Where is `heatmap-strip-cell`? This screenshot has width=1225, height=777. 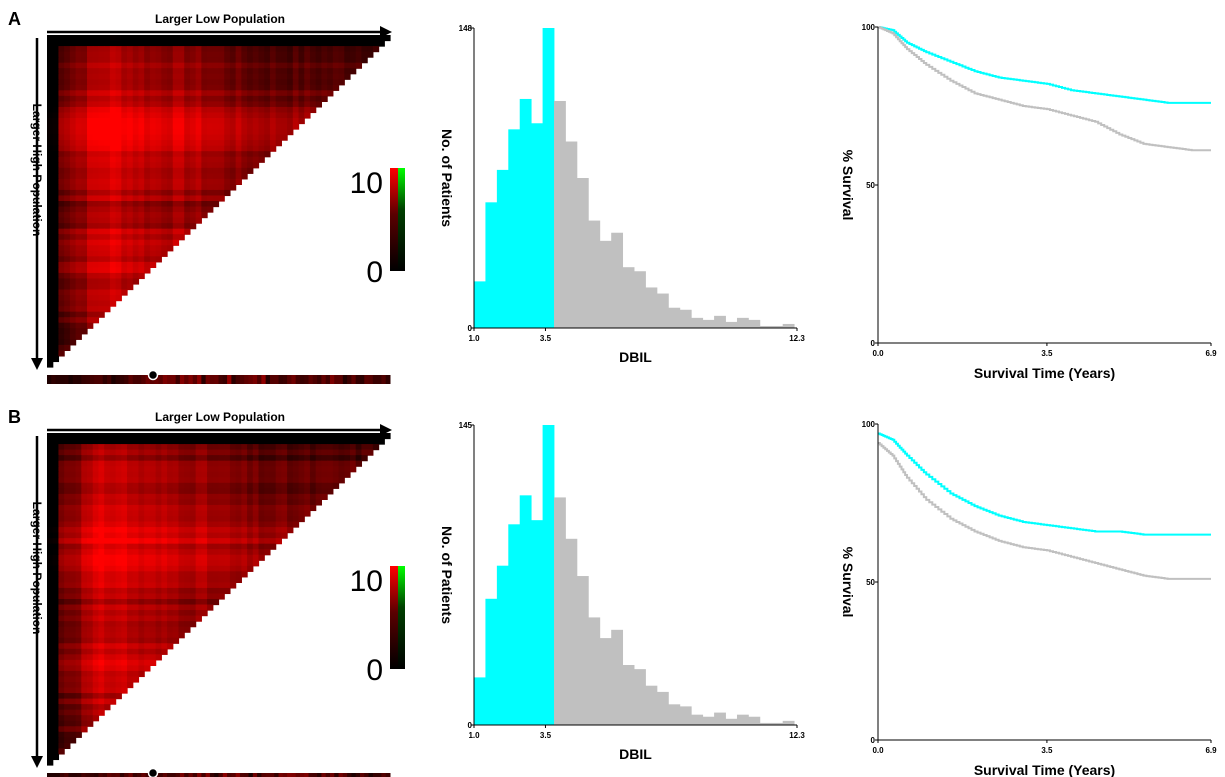
heatmap-strip-cell is located at coordinates (126, 775).